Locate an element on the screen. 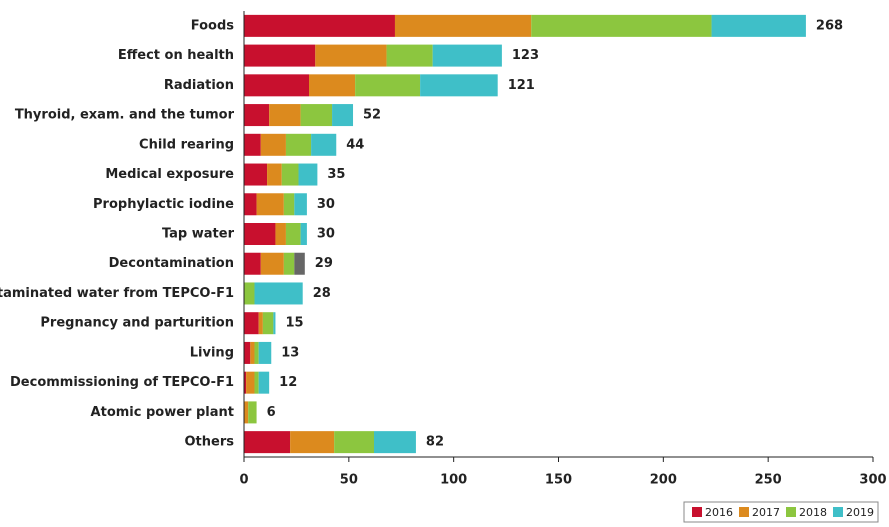 Image resolution: width=889 pixels, height=527 pixels. category-label: Living is located at coordinates (212, 352).